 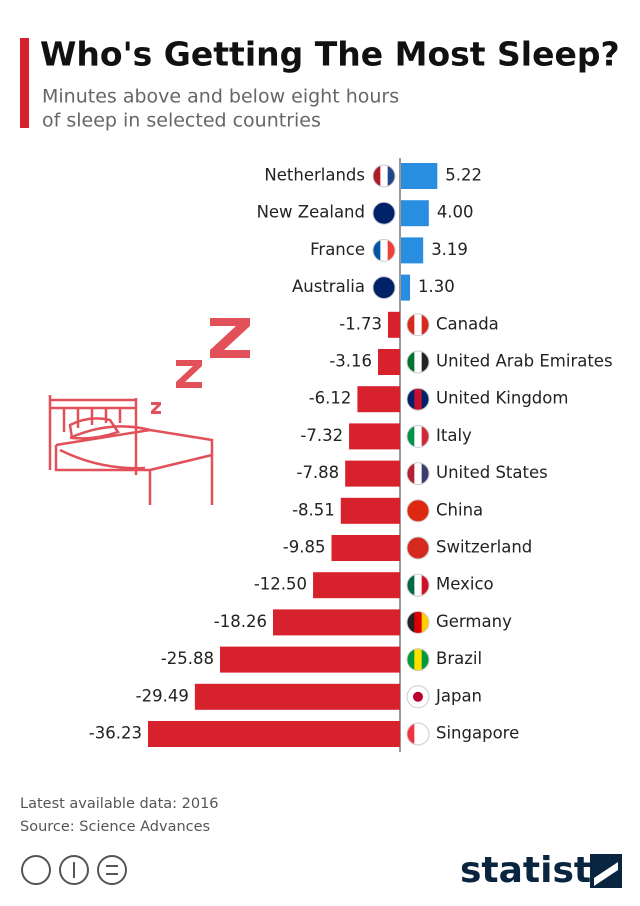 I want to click on value-label: -25.88, so click(x=187, y=658).